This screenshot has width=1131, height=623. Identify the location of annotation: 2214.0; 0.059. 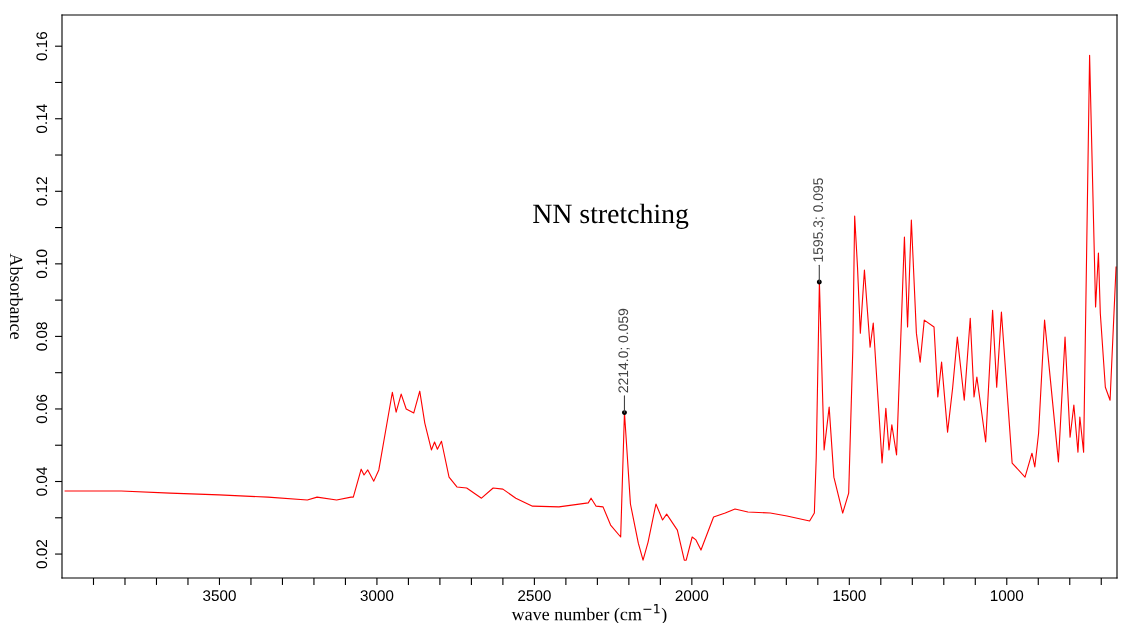
(624, 350).